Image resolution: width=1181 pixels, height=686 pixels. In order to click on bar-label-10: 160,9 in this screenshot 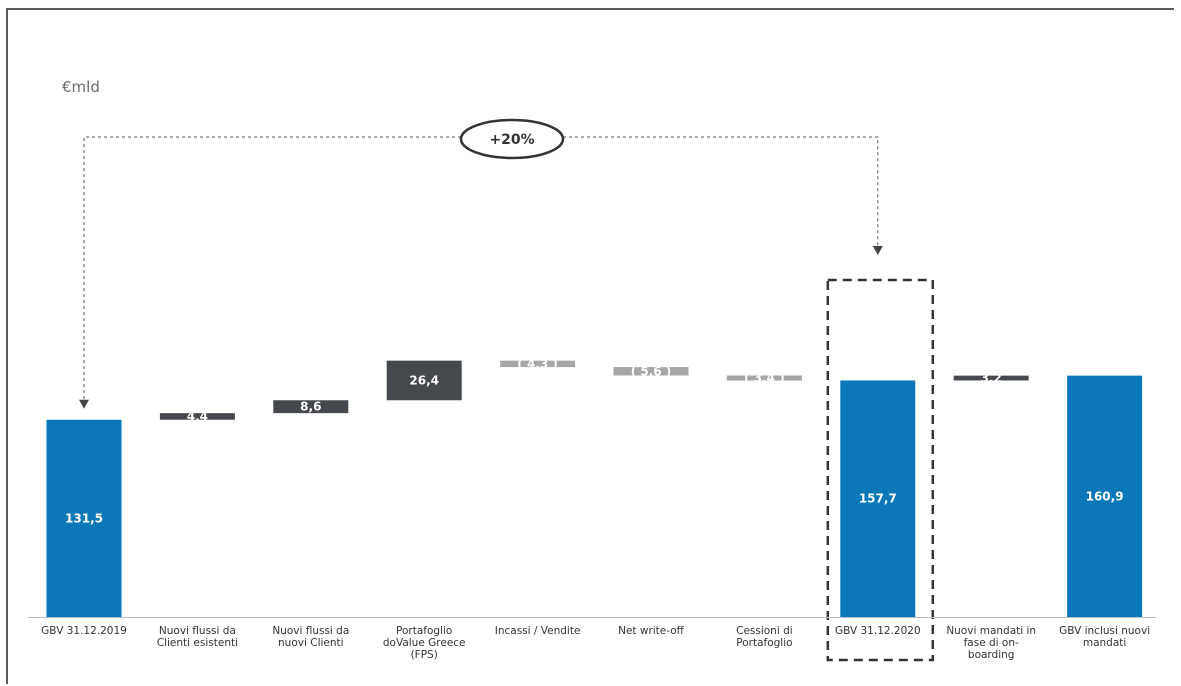, I will do `click(1105, 496)`.